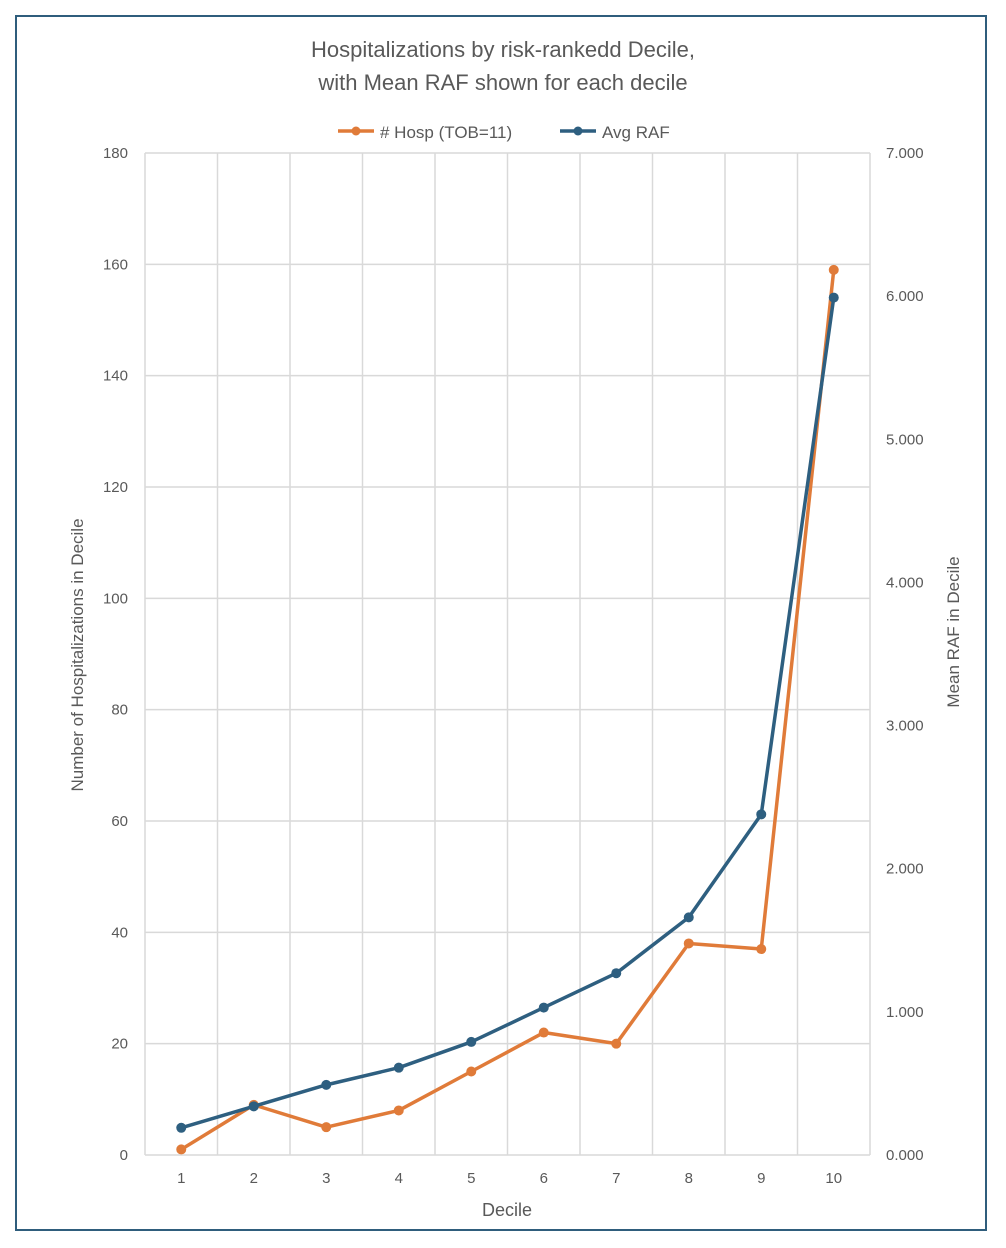  Describe the element at coordinates (507, 1210) in the screenshot. I see `x-axis-label: Decile` at that location.